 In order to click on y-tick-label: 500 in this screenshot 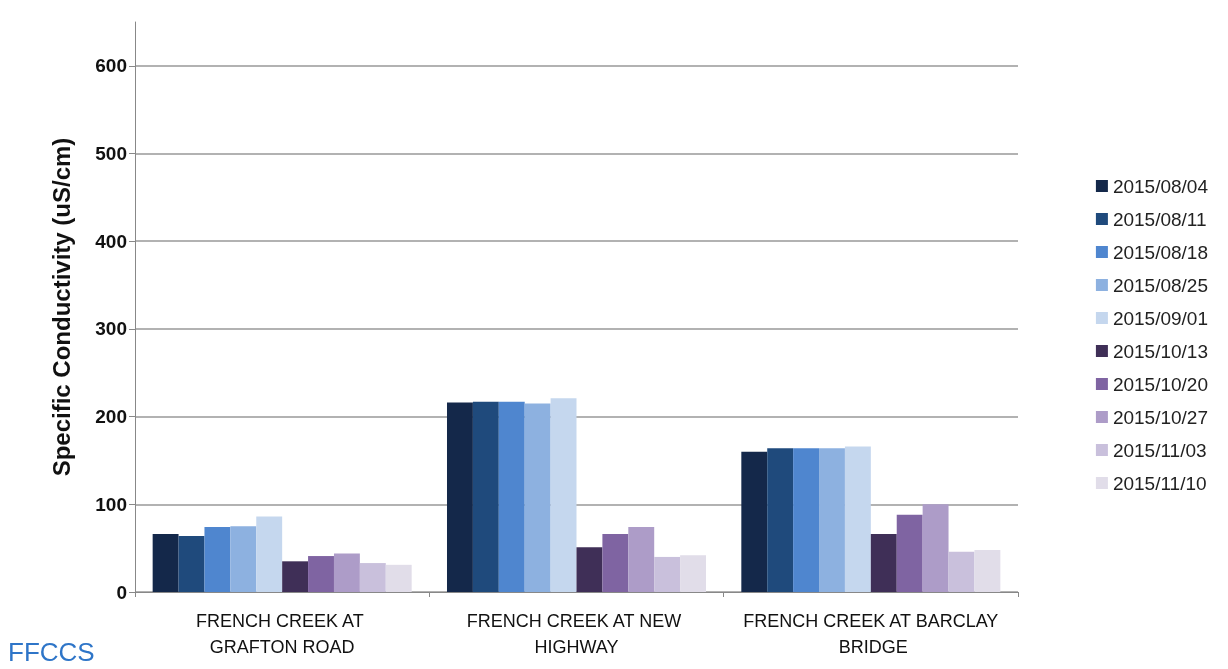, I will do `click(111, 154)`.